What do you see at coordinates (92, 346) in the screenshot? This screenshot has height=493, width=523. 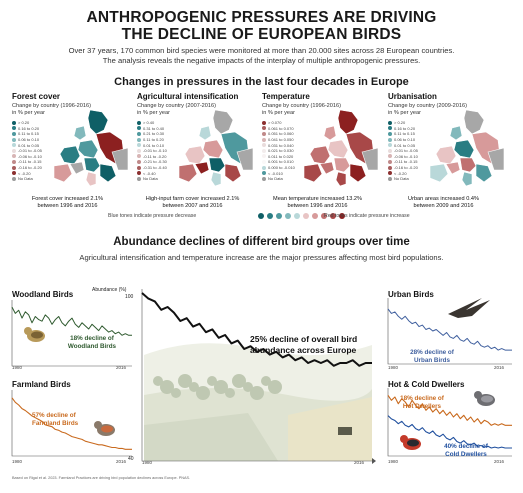 I see `chart-annotation: Woodland Birds` at bounding box center [92, 346].